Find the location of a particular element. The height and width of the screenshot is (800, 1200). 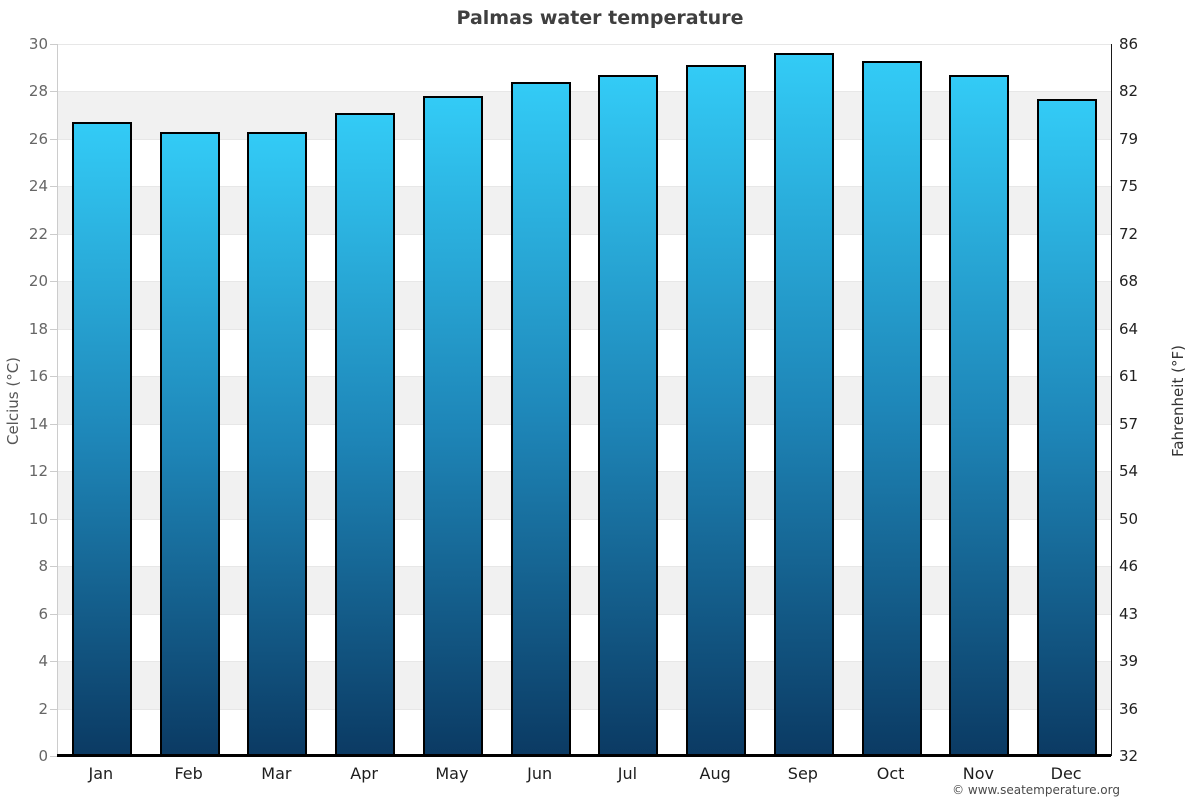

celsius-tick-label: 20 is located at coordinates (38, 281).